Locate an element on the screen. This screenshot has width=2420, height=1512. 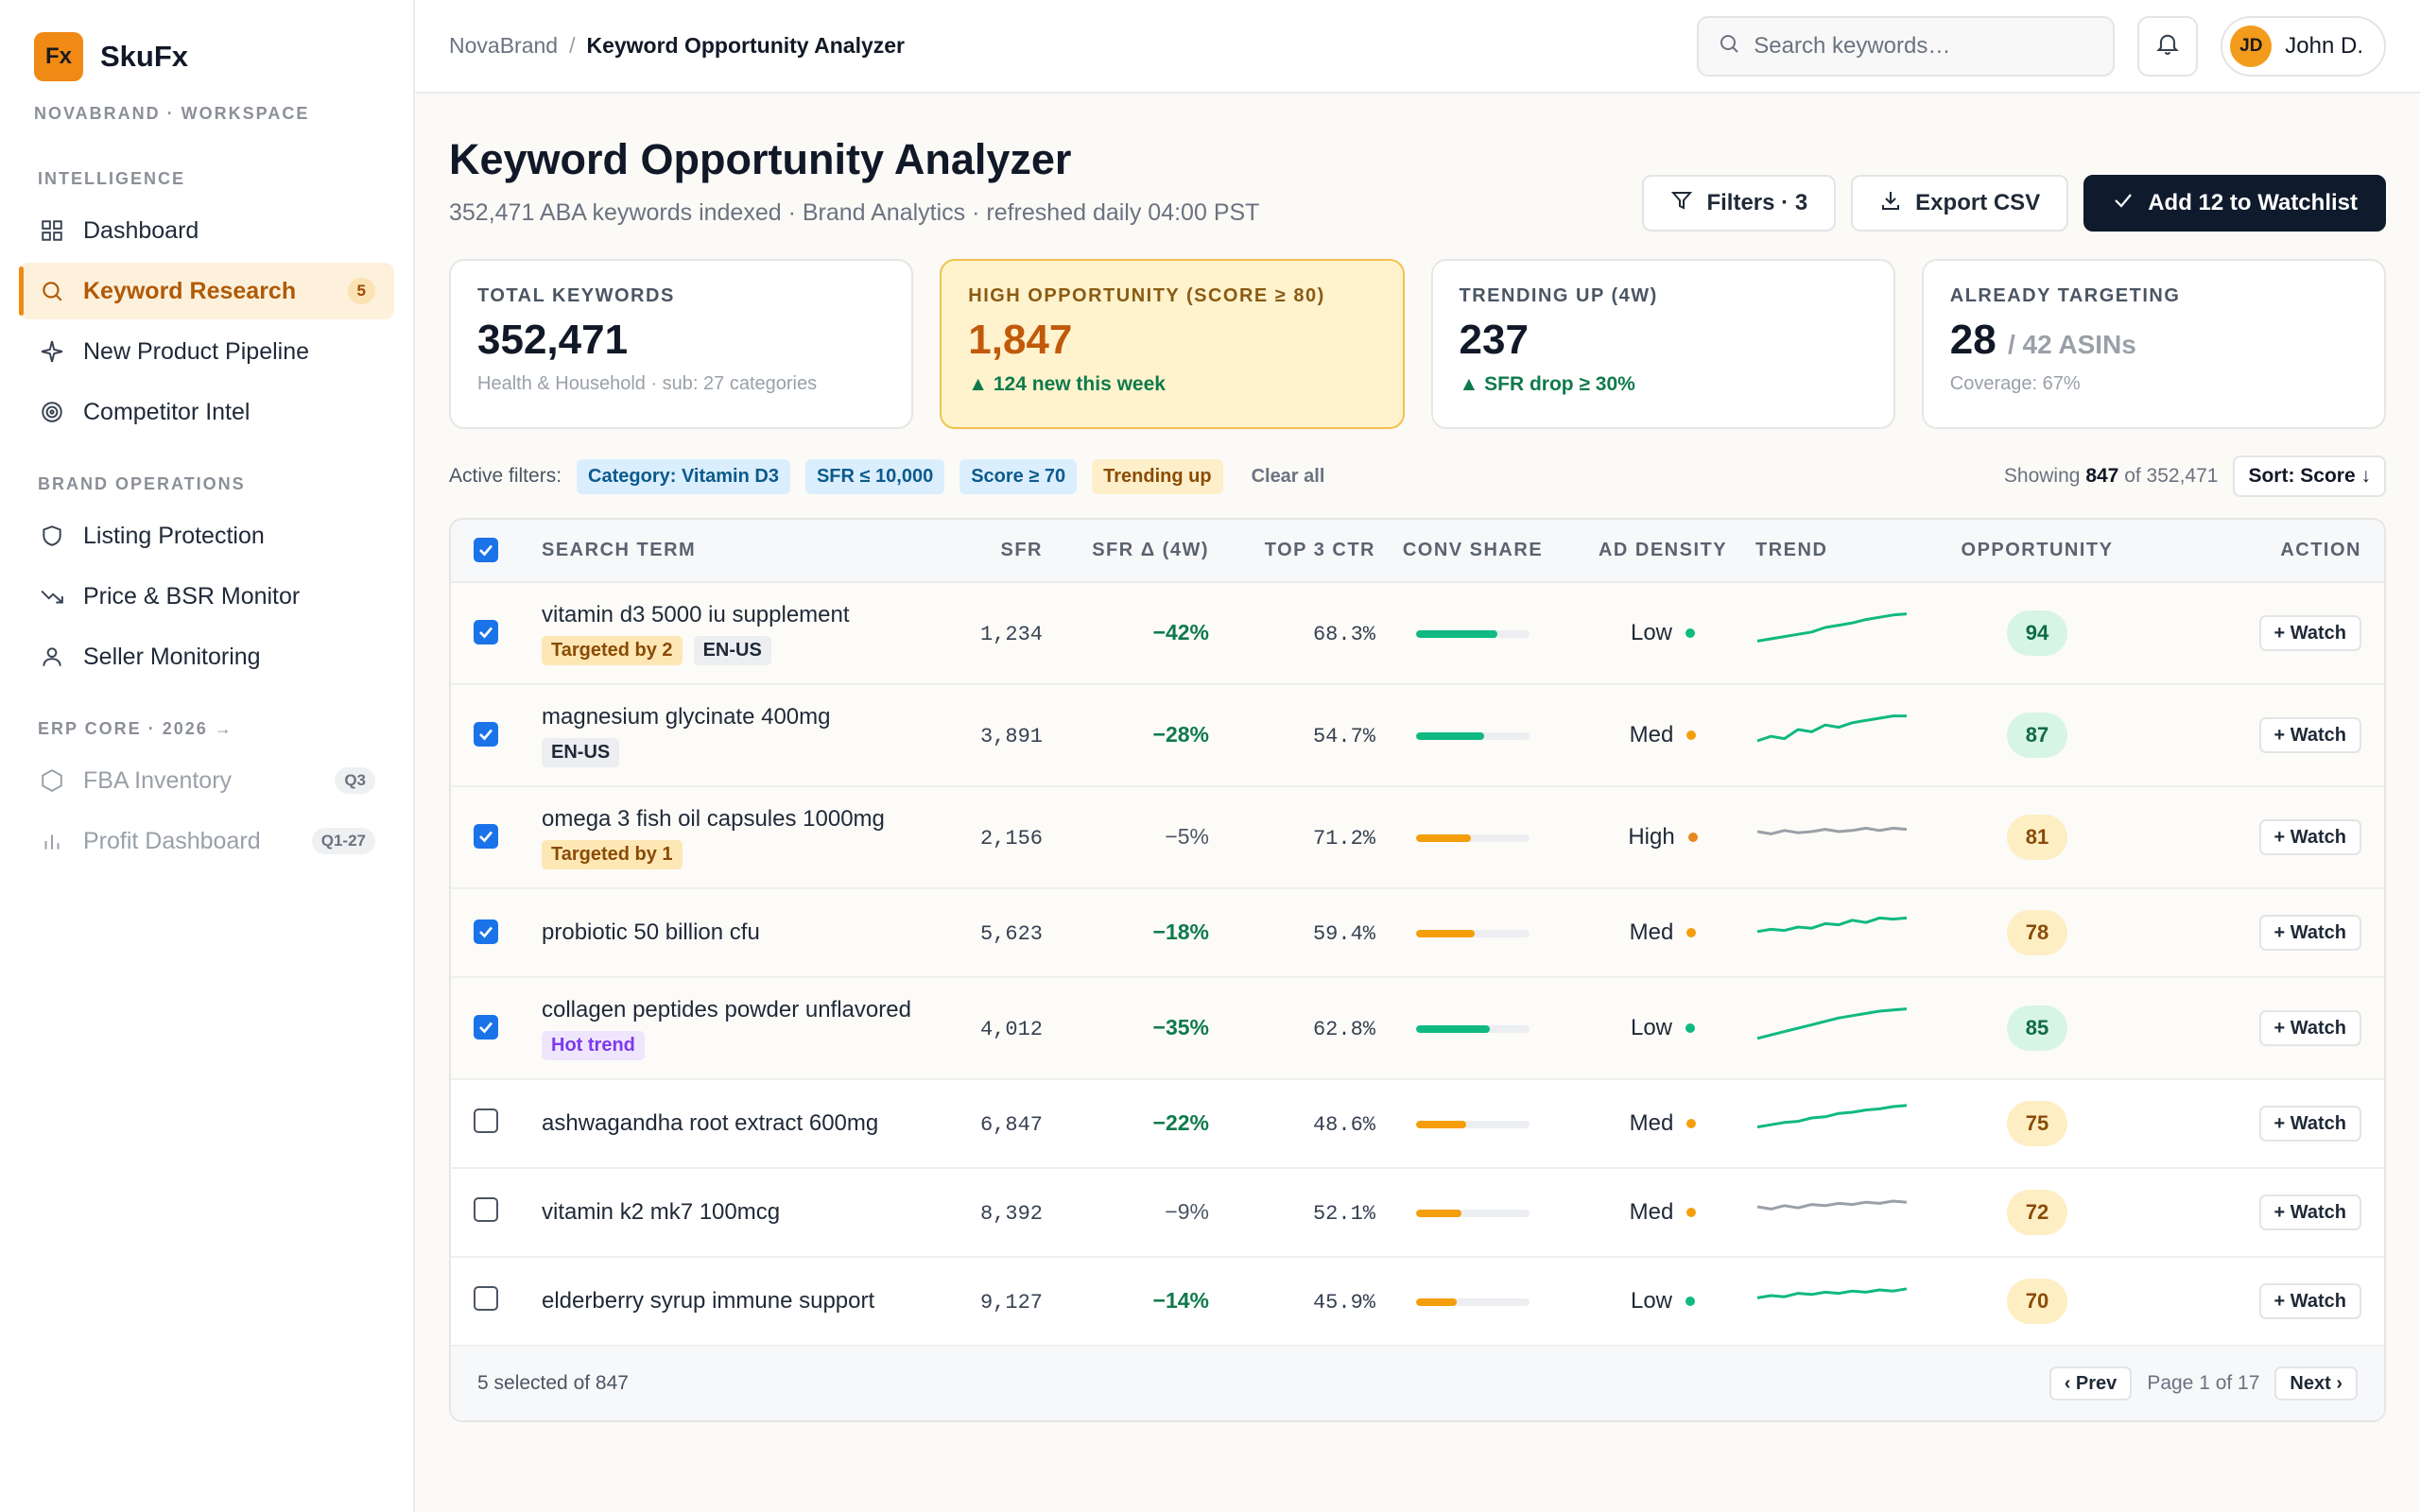
sidebar-item-dashboard: Dashboard is located at coordinates (206, 230).